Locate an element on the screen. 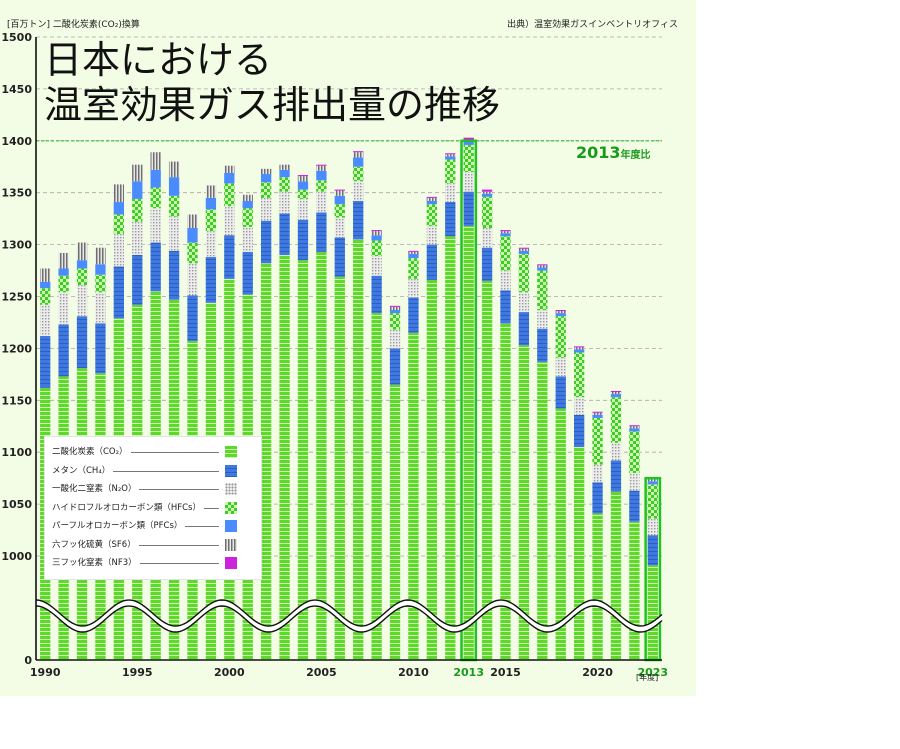 This screenshot has height=749, width=900. bar-segment-ch4-2004 is located at coordinates (303, 240).